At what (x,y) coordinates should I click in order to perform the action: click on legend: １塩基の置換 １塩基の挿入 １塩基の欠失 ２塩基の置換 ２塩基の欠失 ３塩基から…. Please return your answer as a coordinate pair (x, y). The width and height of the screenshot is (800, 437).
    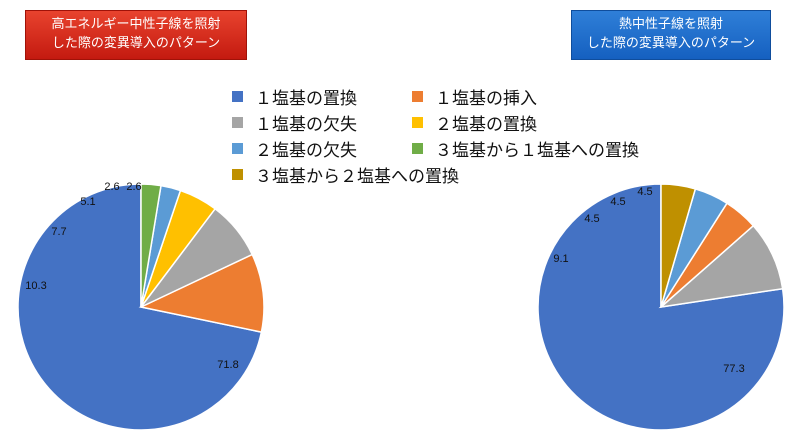
    Looking at the image, I should click on (462, 138).